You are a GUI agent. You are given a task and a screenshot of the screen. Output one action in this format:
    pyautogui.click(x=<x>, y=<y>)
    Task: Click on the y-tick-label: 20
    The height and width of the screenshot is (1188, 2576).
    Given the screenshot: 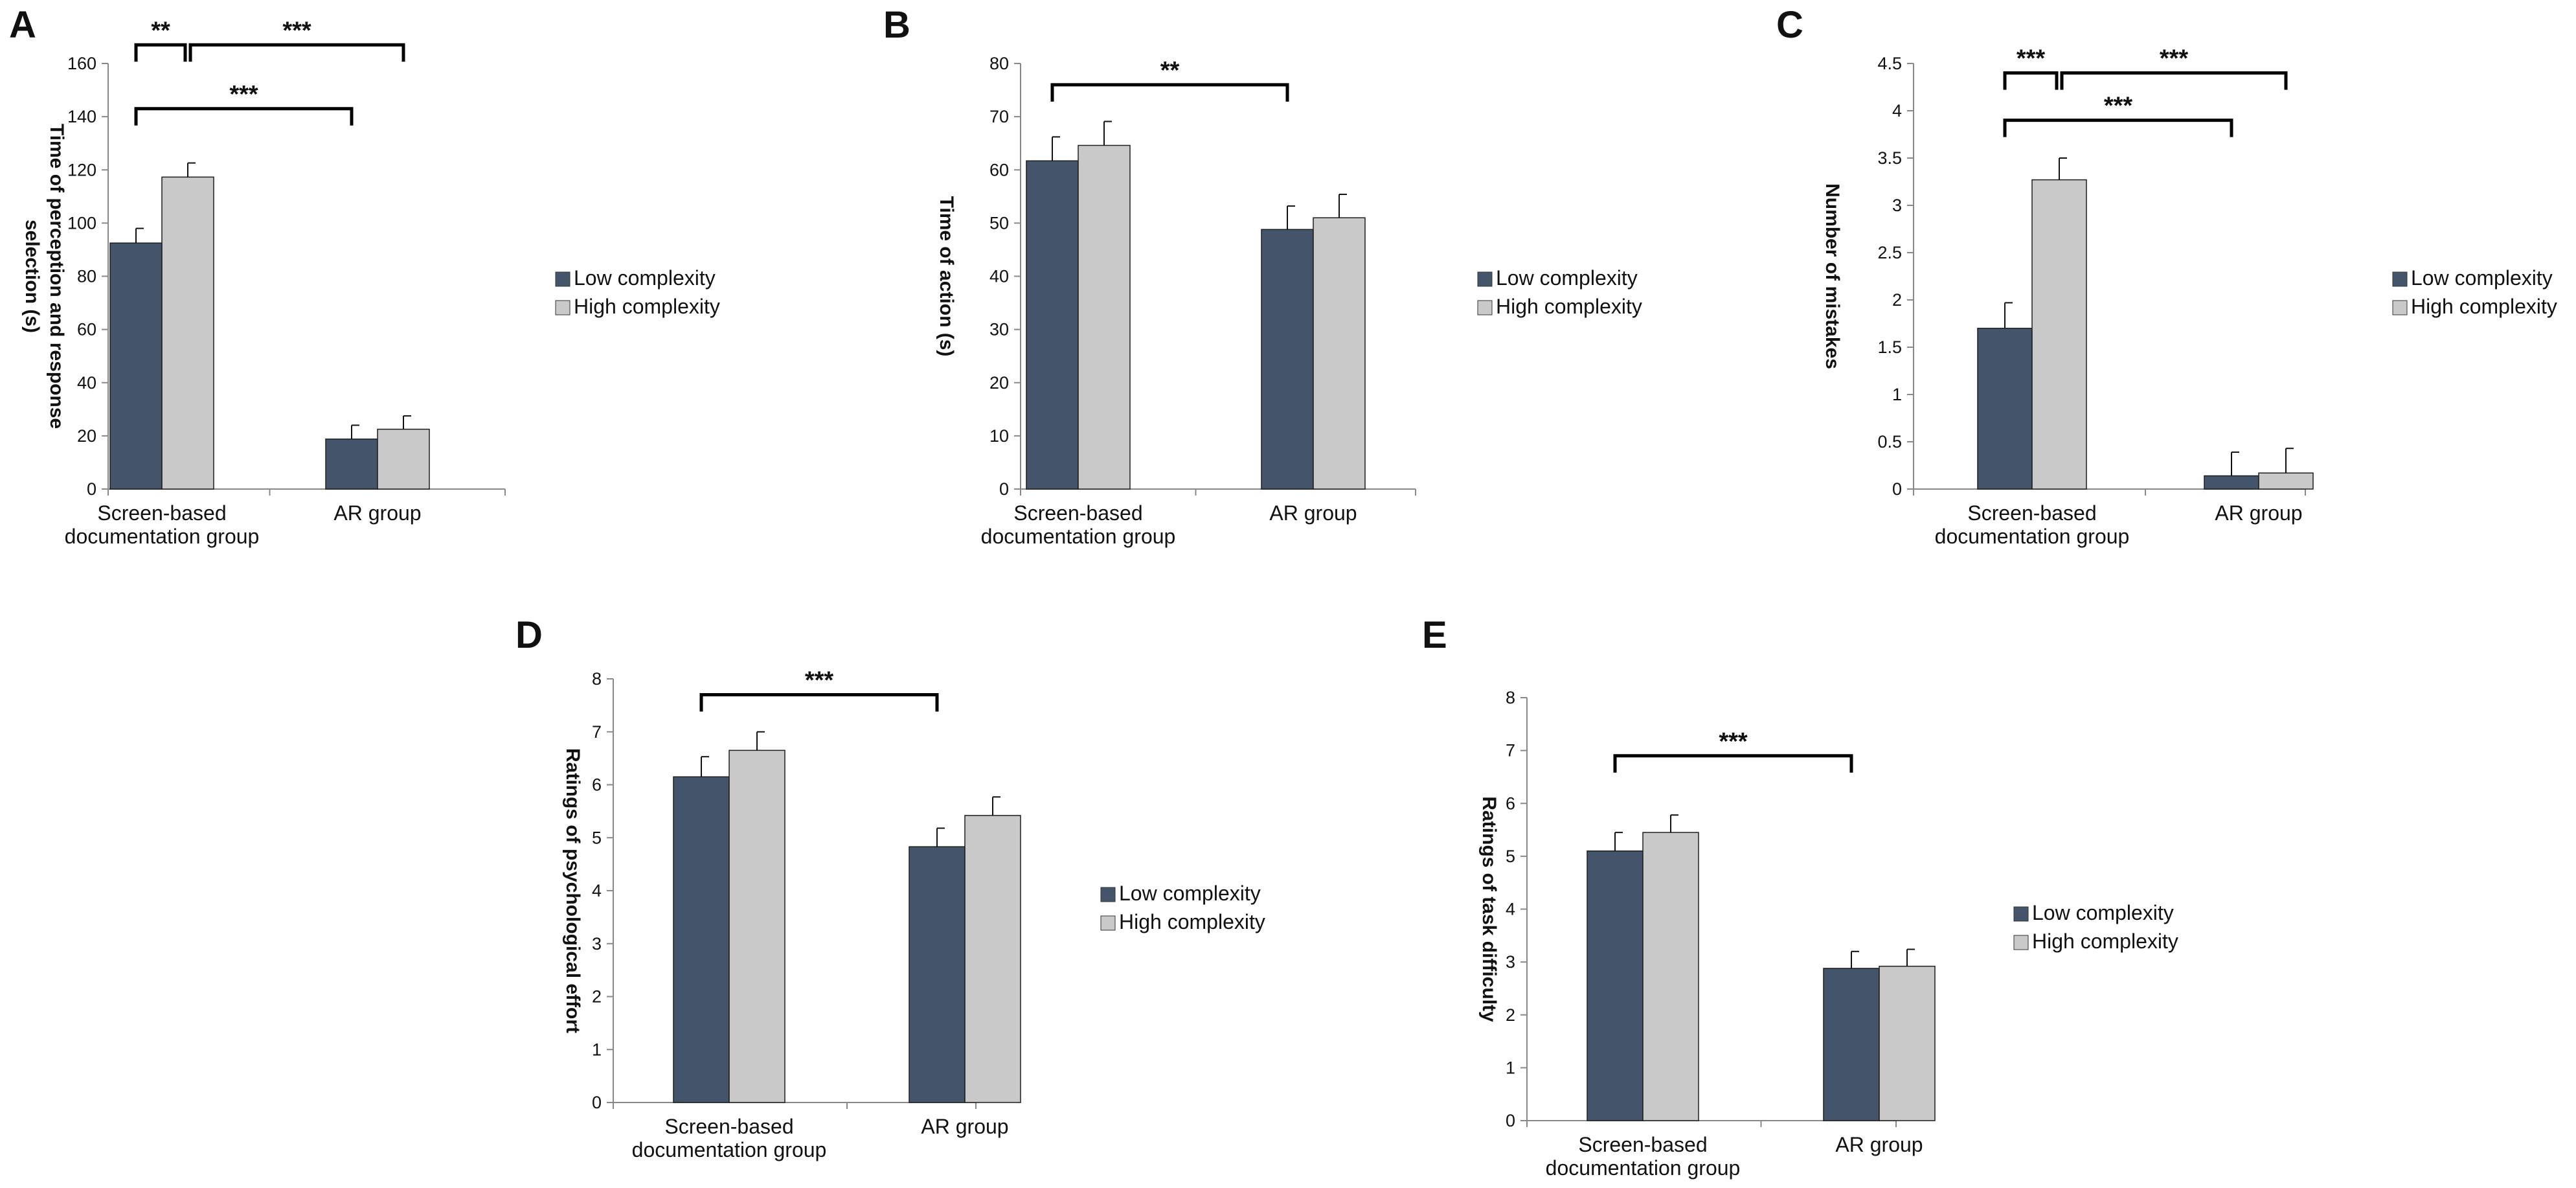 What is the action you would take?
    pyautogui.click(x=999, y=383)
    